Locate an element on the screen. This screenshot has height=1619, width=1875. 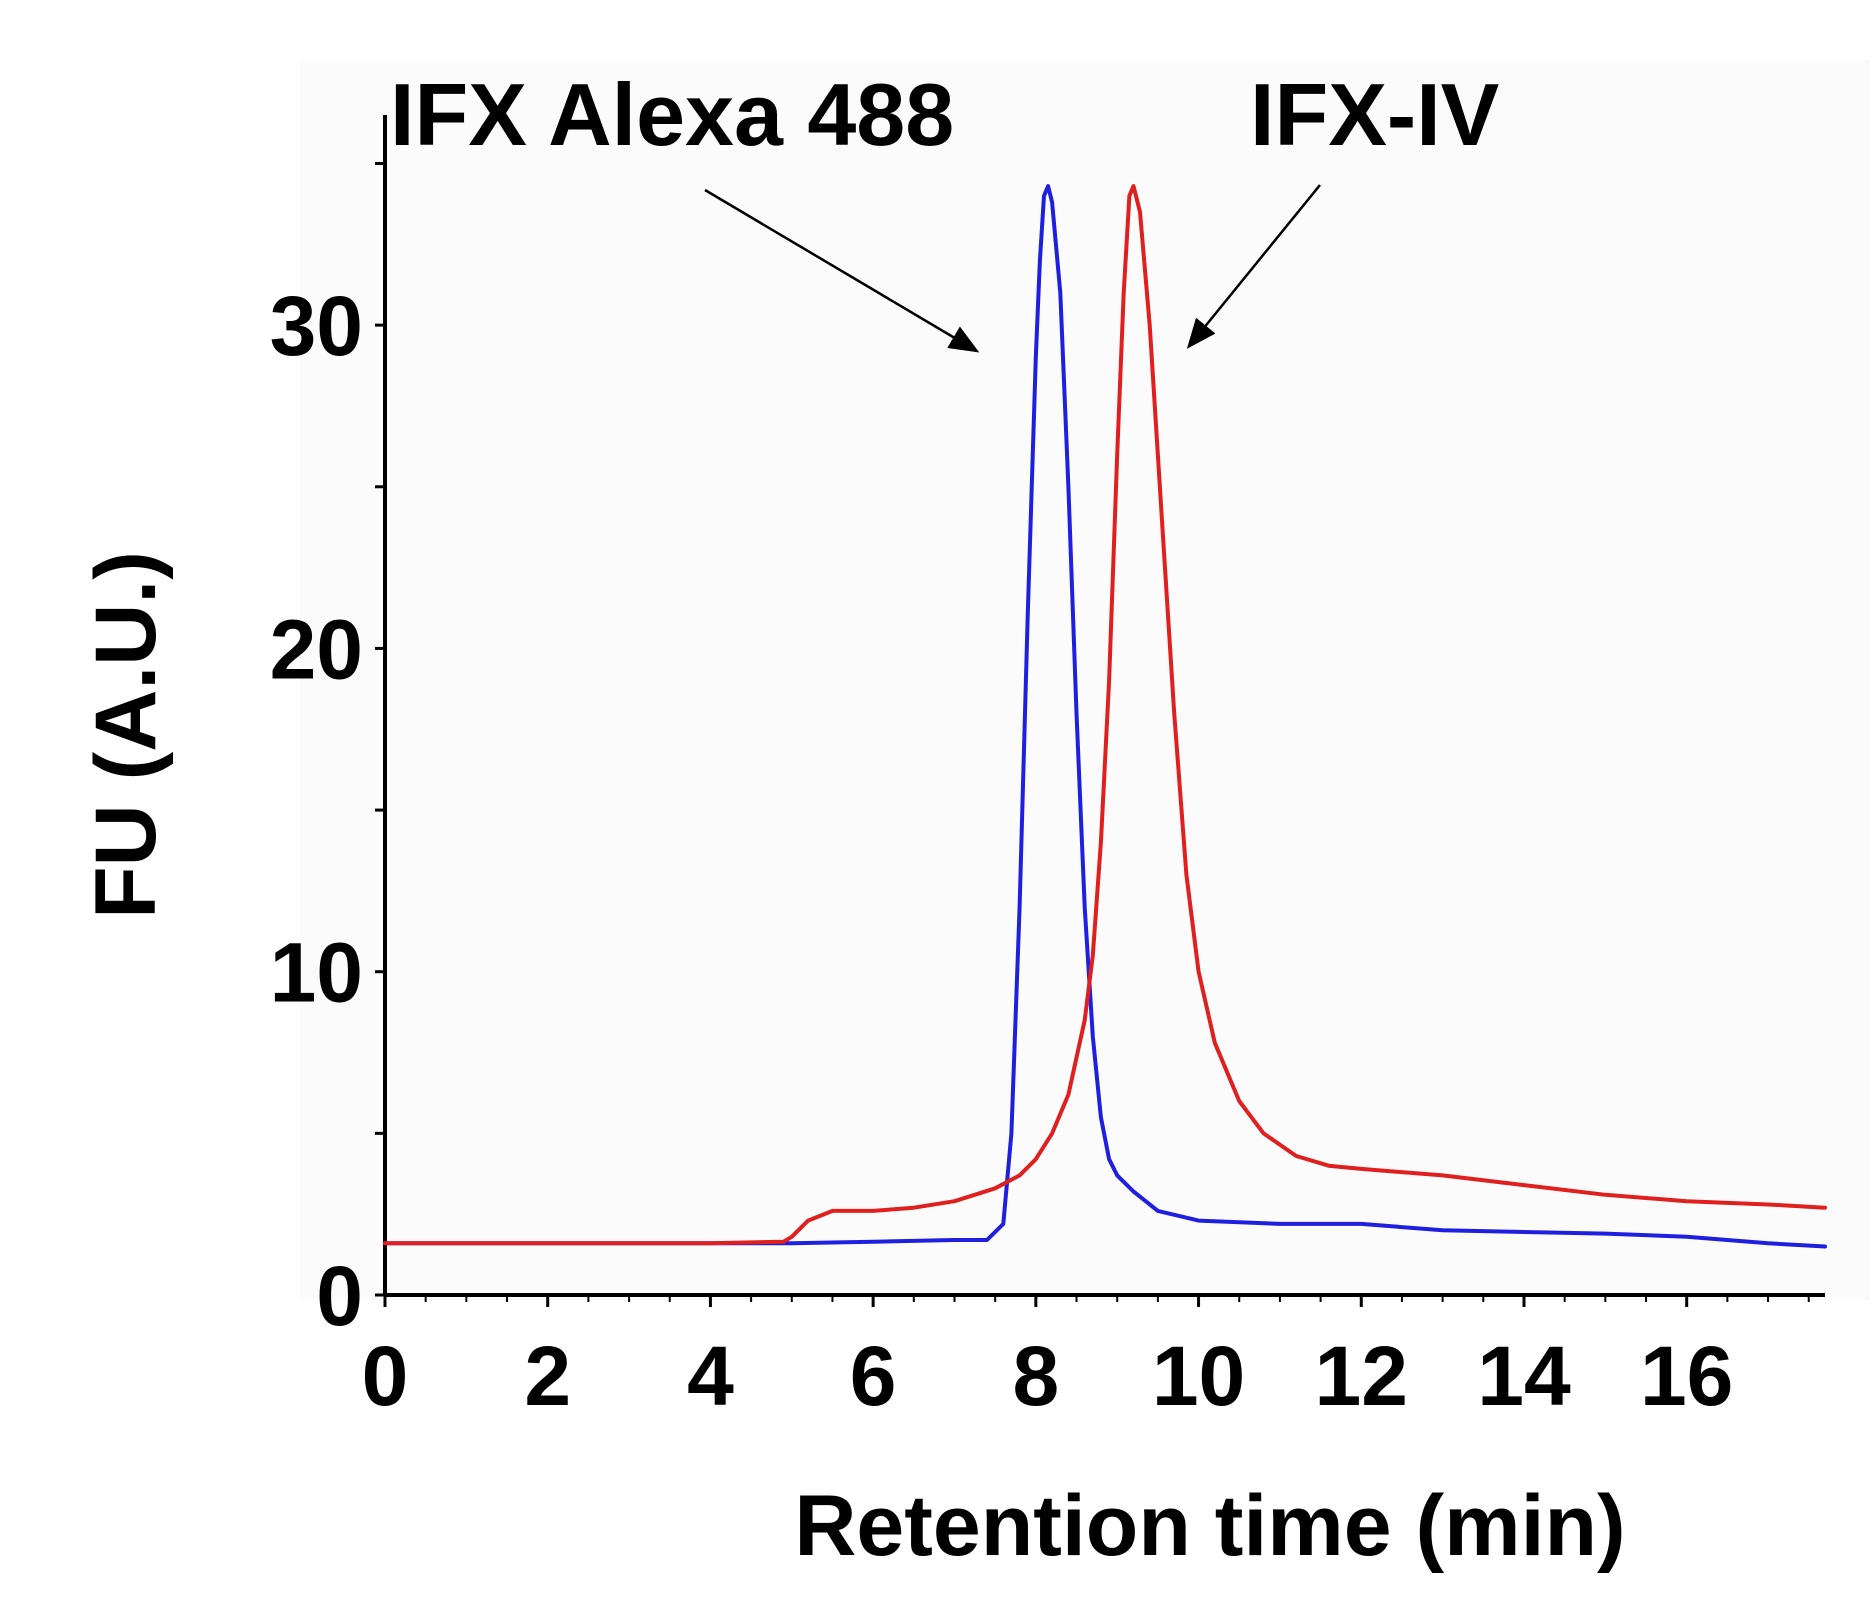
annotation-arrow-ifx-iv is located at coordinates (1253, 266).